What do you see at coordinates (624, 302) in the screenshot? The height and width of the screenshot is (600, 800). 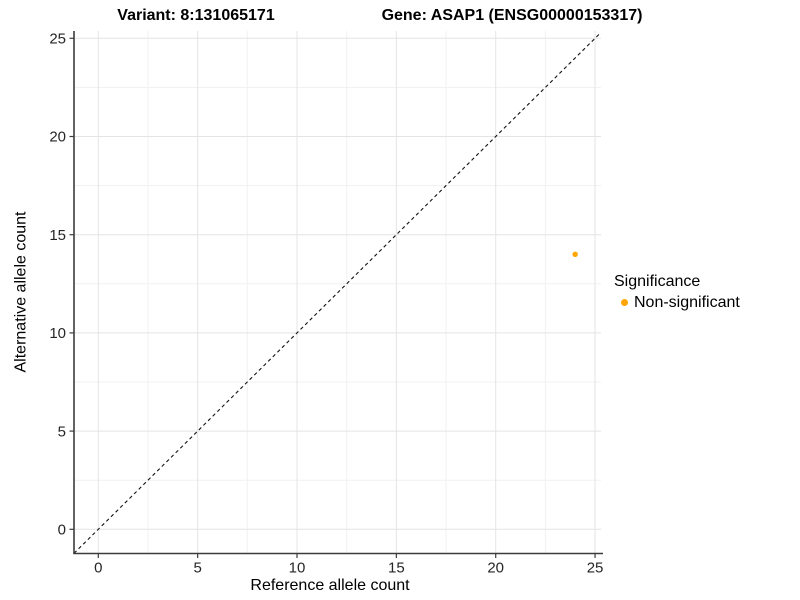 I see `legend-marker-dot` at bounding box center [624, 302].